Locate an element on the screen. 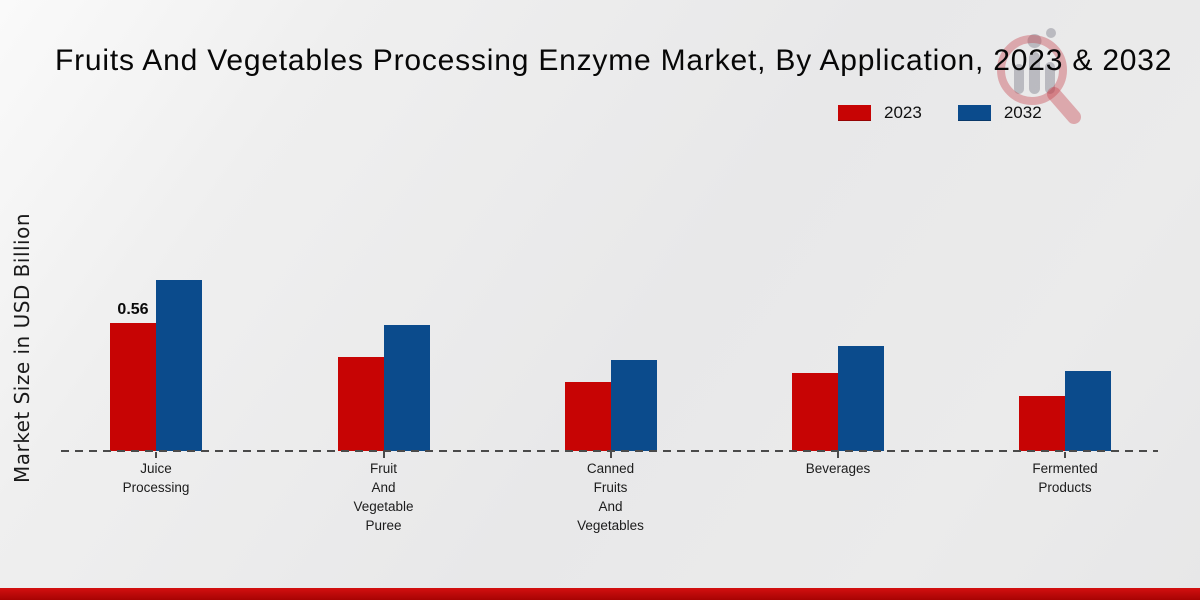  footer-accent-bar is located at coordinates (600, 594).